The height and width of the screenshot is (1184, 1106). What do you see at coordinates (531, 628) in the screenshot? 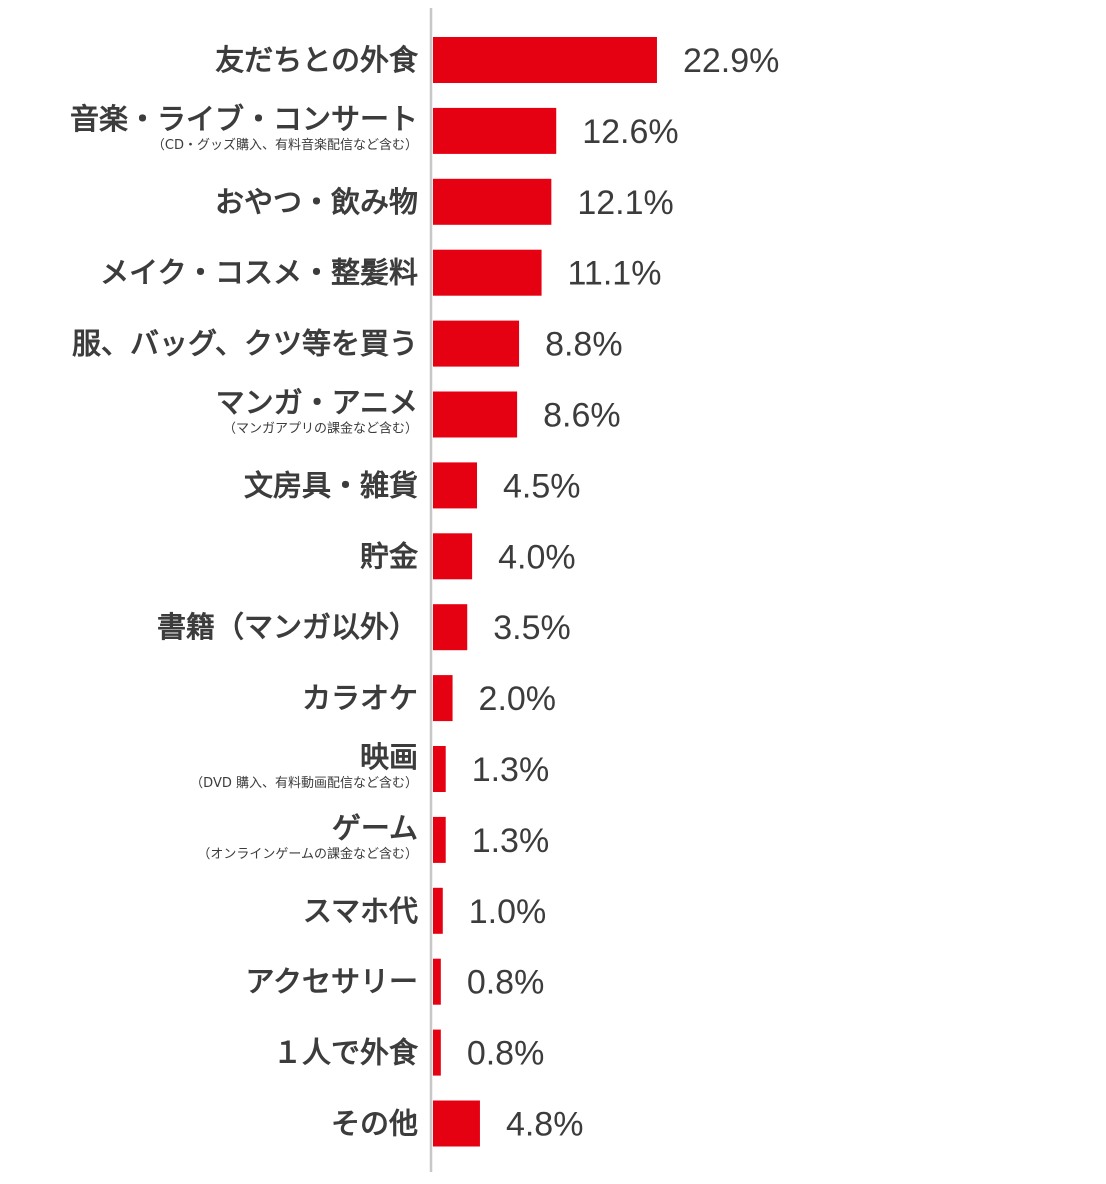
I see `value-label-8: 3.5%` at bounding box center [531, 628].